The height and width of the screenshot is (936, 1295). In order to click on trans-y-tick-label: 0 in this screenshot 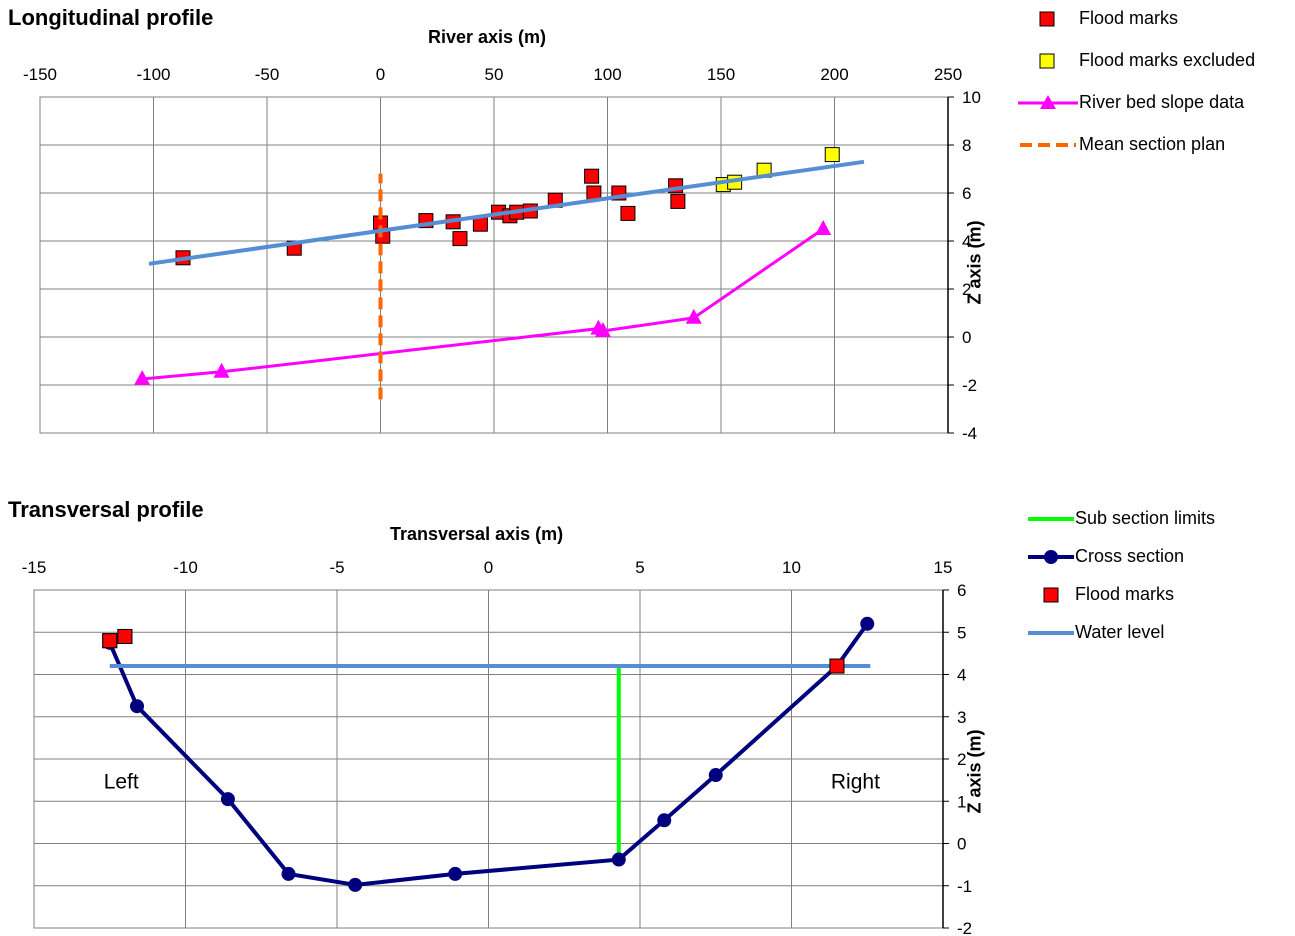, I will do `click(961, 844)`.